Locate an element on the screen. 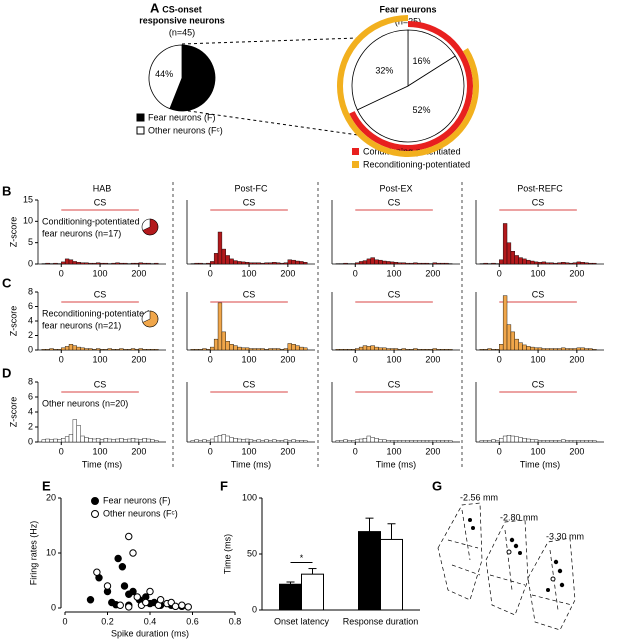 This screenshot has width=618, height=639. y-axis-title: Firing rates (Hz) is located at coordinates (33, 553).